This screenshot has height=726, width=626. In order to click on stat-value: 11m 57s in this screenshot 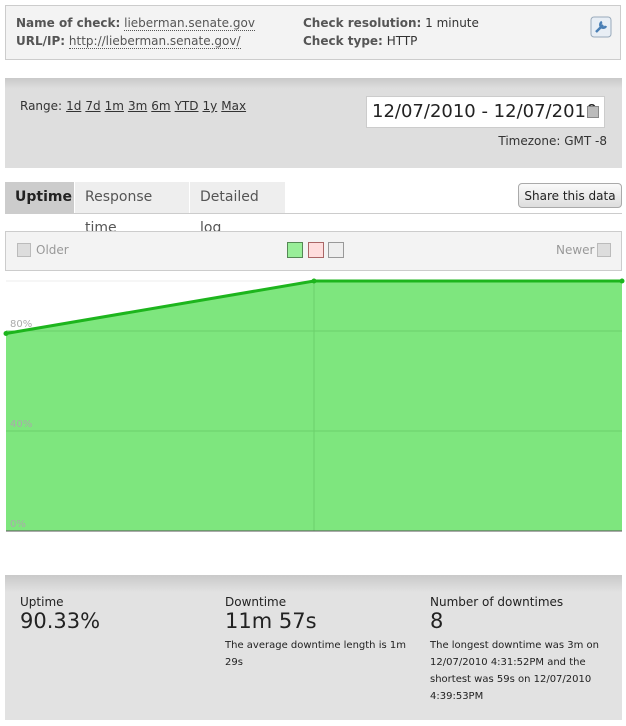, I will do `click(271, 621)`.